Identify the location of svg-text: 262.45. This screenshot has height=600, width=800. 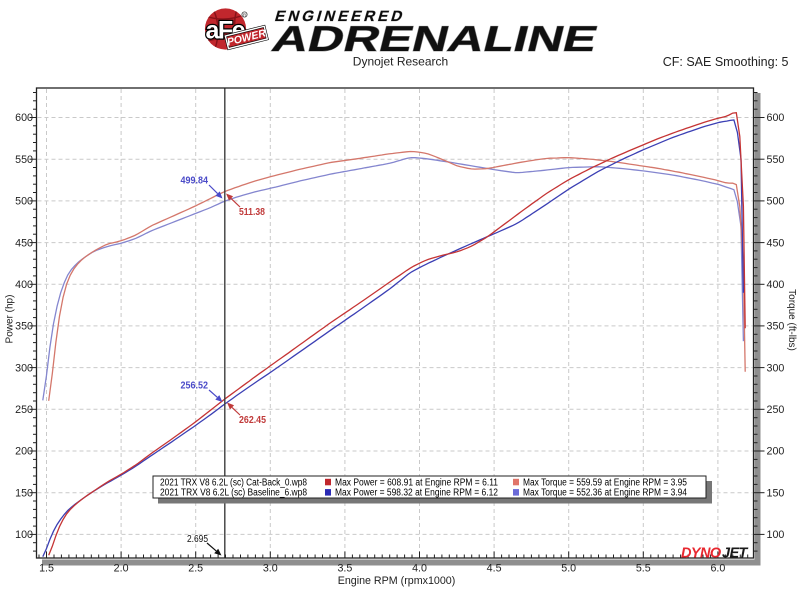
(252, 420).